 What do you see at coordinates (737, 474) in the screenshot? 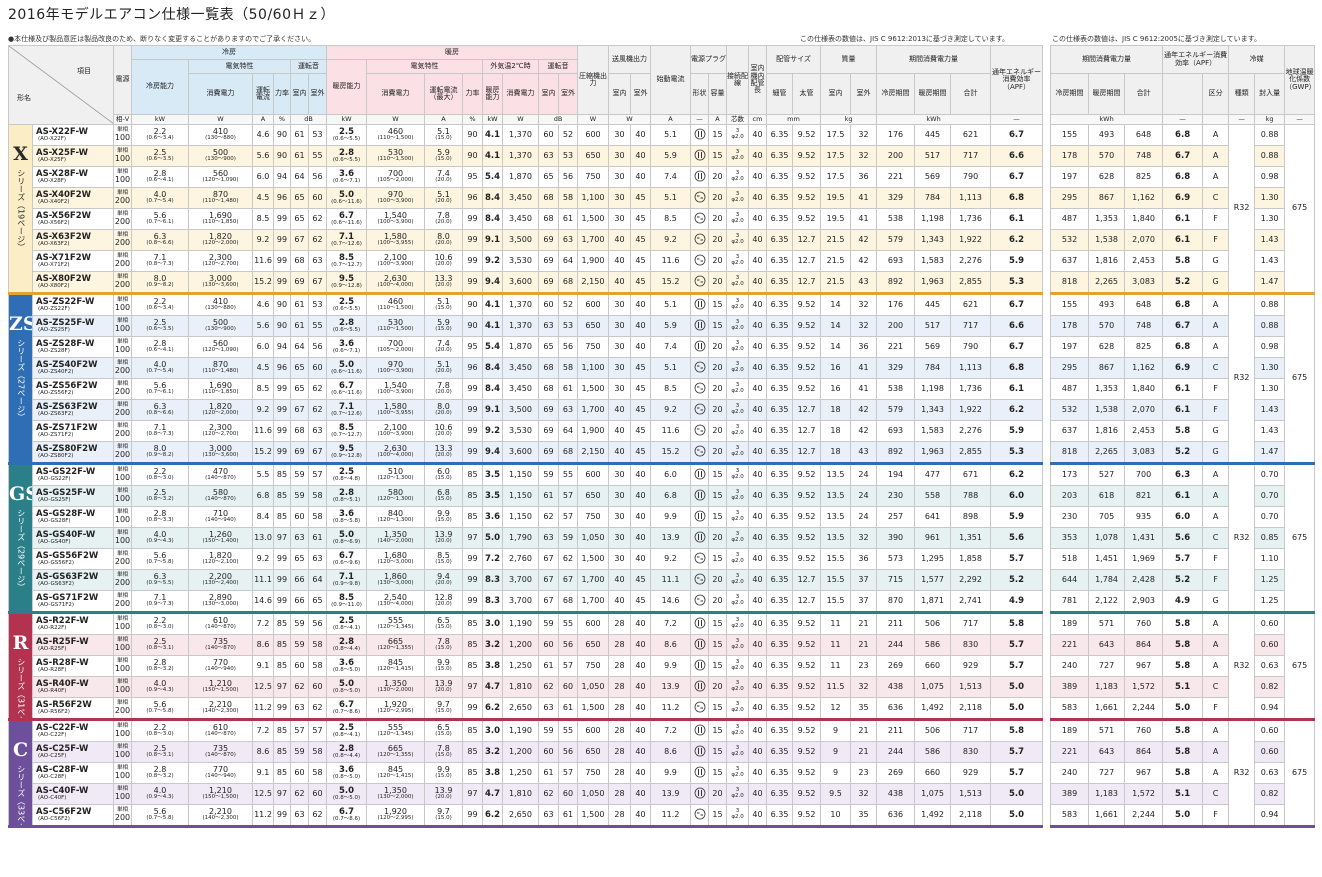
I see `cell: 3 φ2.0` at bounding box center [737, 474].